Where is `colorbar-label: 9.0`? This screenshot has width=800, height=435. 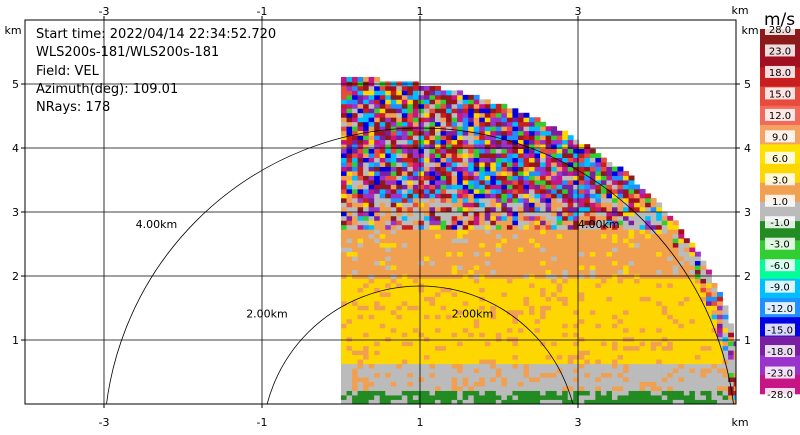 colorbar-label: 9.0 is located at coordinates (780, 137).